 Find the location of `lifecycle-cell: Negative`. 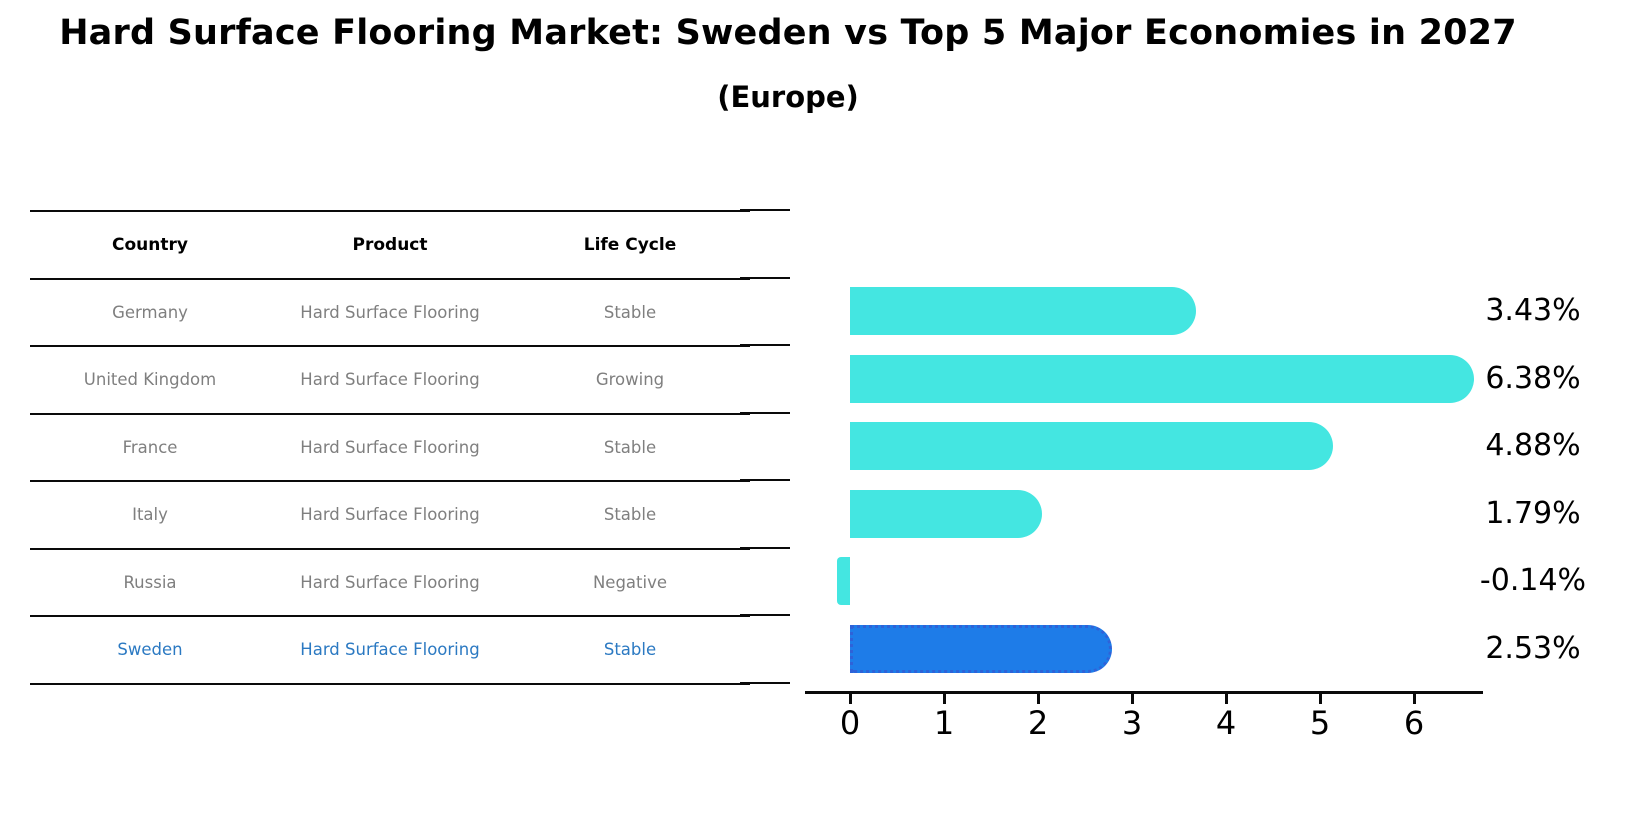

lifecycle-cell: Negative is located at coordinates (630, 582).